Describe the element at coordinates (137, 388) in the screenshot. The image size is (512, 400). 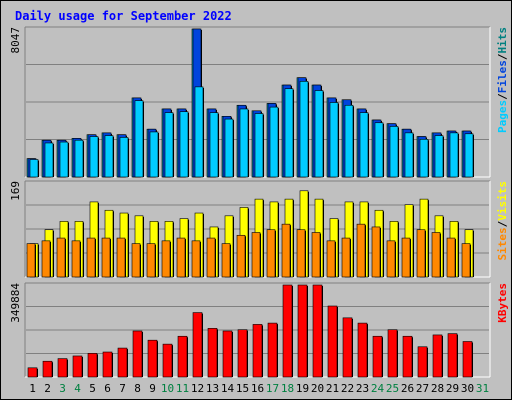
I see `day-label: 8` at that location.